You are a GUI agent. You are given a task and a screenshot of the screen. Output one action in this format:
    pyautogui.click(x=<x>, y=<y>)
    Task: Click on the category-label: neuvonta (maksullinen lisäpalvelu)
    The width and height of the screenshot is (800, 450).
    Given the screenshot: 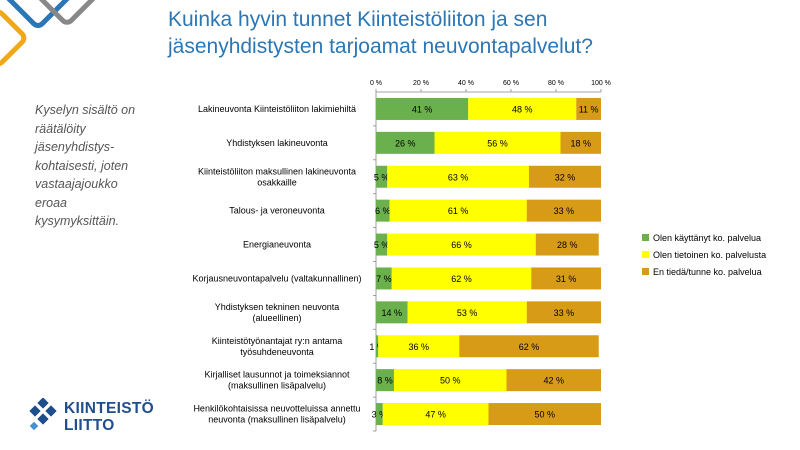 What is the action you would take?
    pyautogui.click(x=277, y=420)
    